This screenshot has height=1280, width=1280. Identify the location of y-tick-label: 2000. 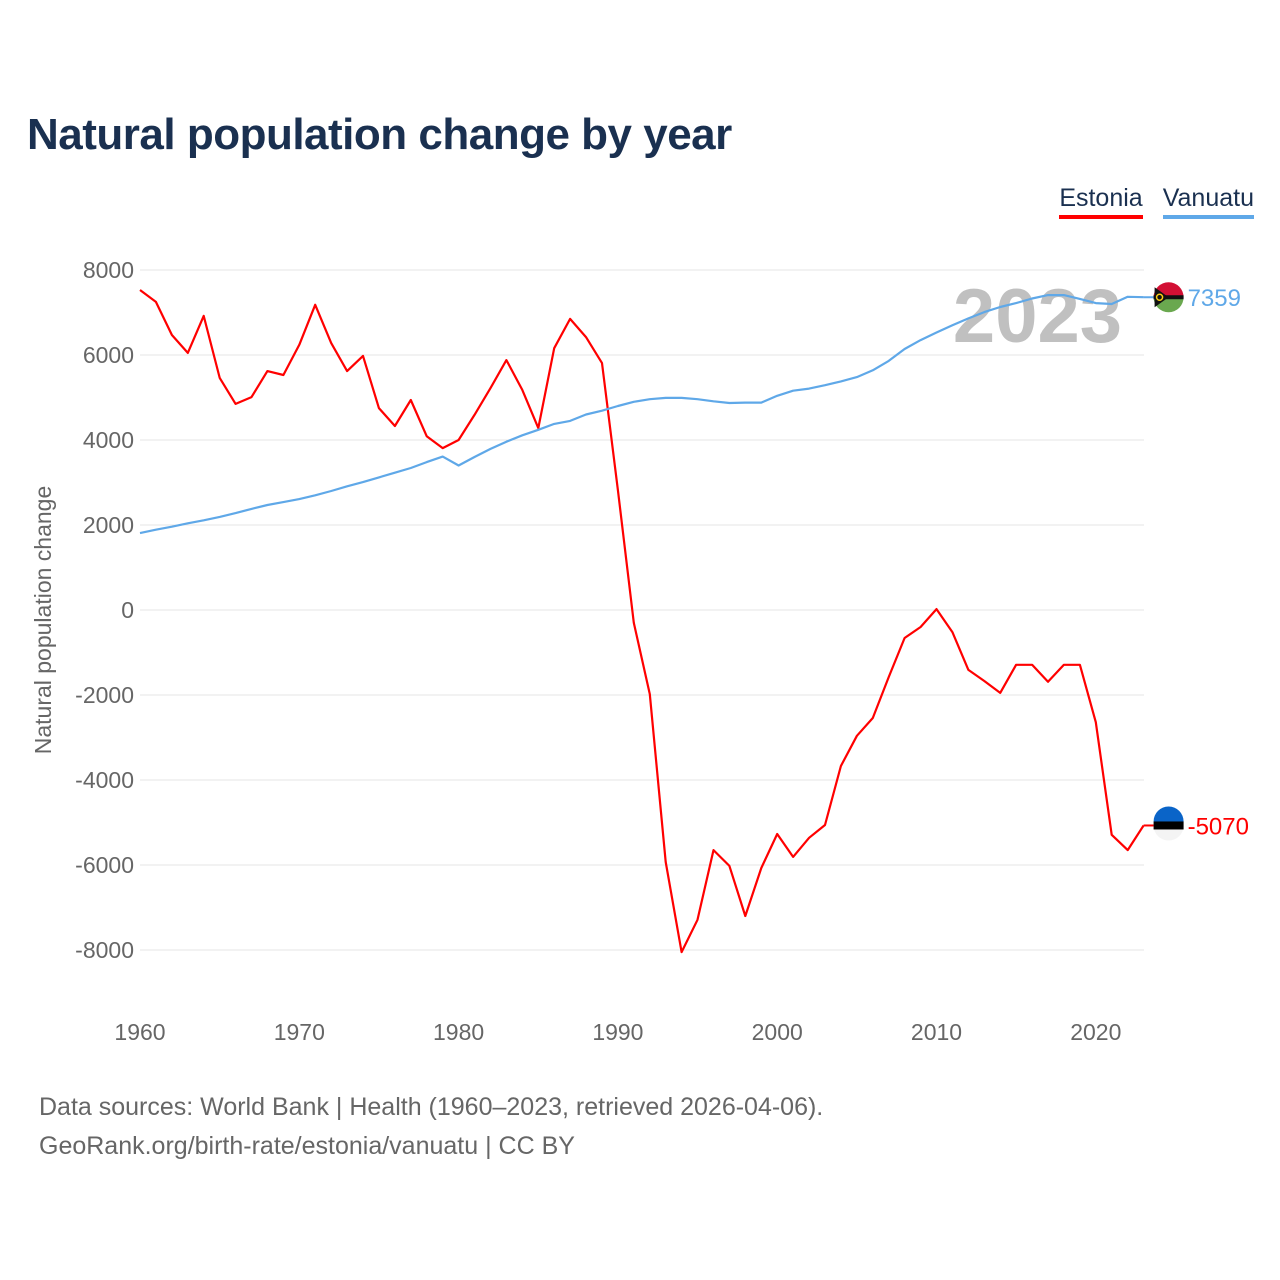
(108, 525).